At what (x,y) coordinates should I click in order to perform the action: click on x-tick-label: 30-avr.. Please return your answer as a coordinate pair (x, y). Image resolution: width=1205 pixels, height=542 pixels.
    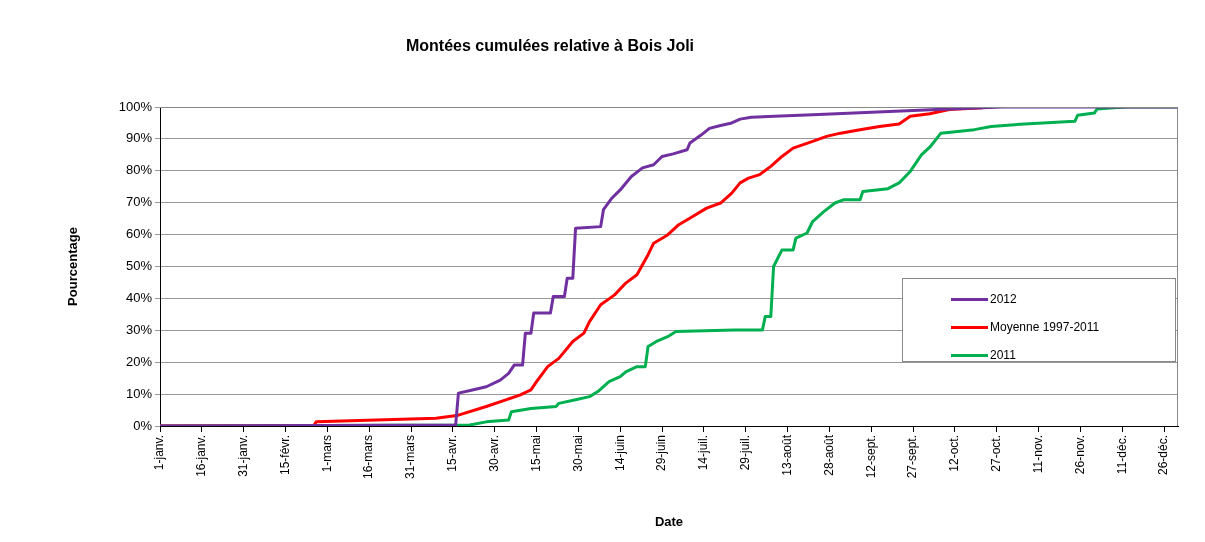
    Looking at the image, I should click on (494, 453).